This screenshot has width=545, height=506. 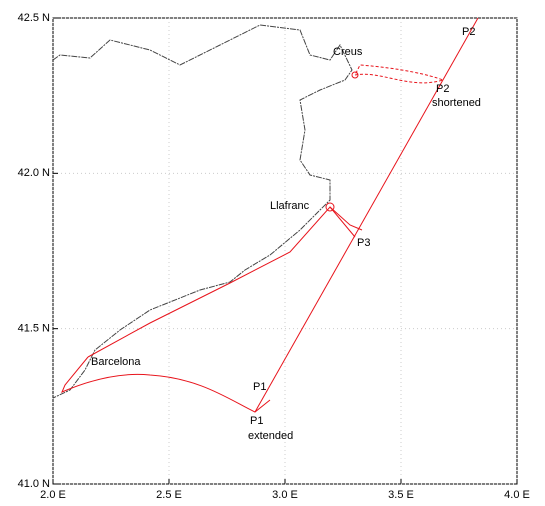 What do you see at coordinates (456, 103) in the screenshot?
I see `point-label: shortened` at bounding box center [456, 103].